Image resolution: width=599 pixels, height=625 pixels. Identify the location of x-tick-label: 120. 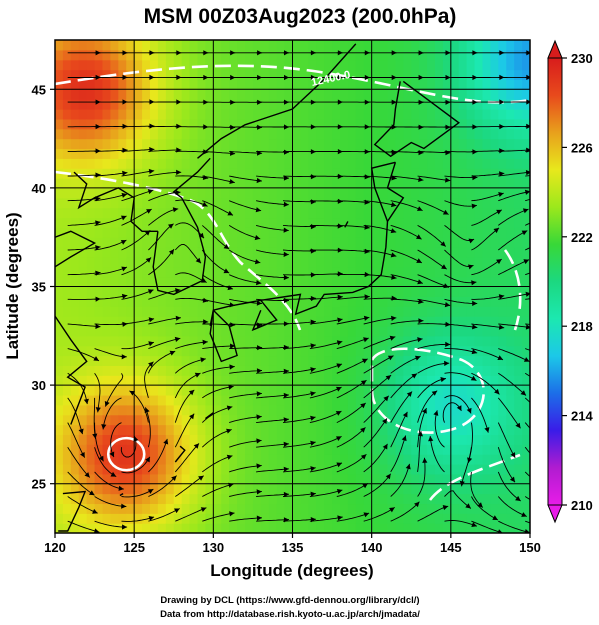
(55, 547).